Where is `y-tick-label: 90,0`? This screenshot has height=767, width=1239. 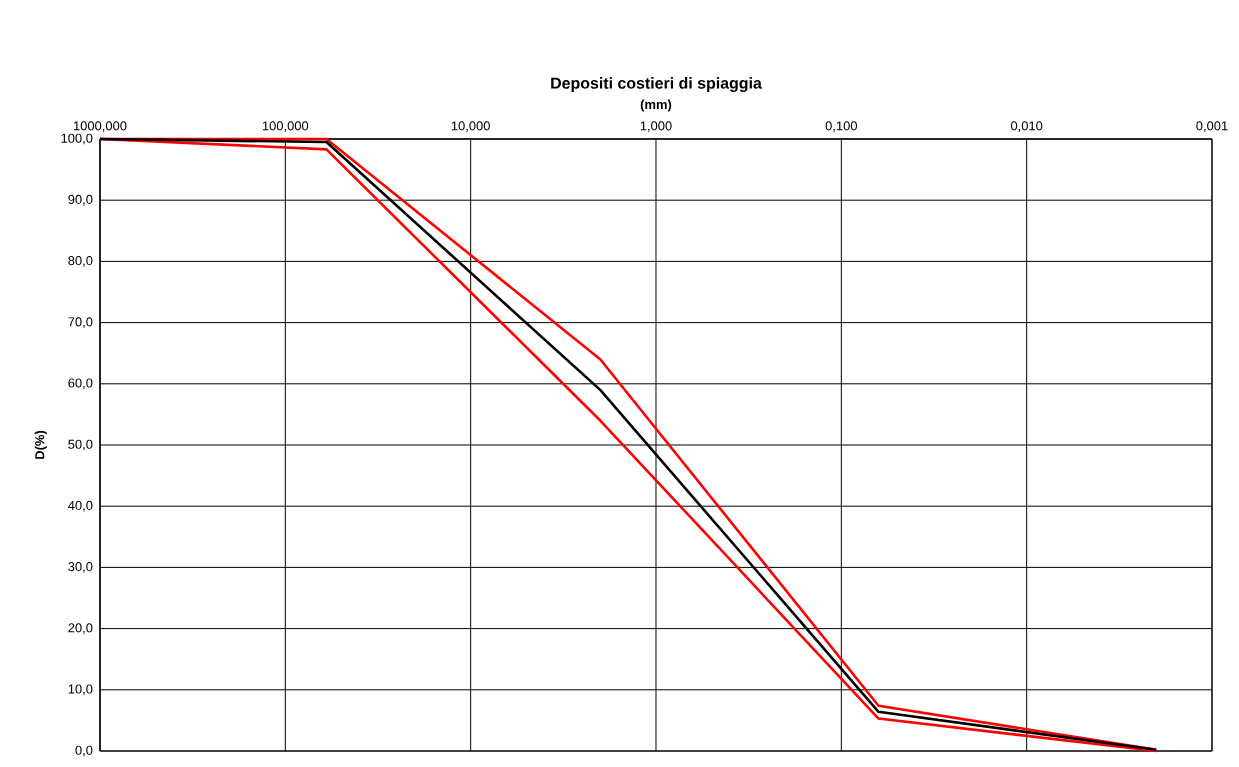
y-tick-label: 90,0 is located at coordinates (80, 200).